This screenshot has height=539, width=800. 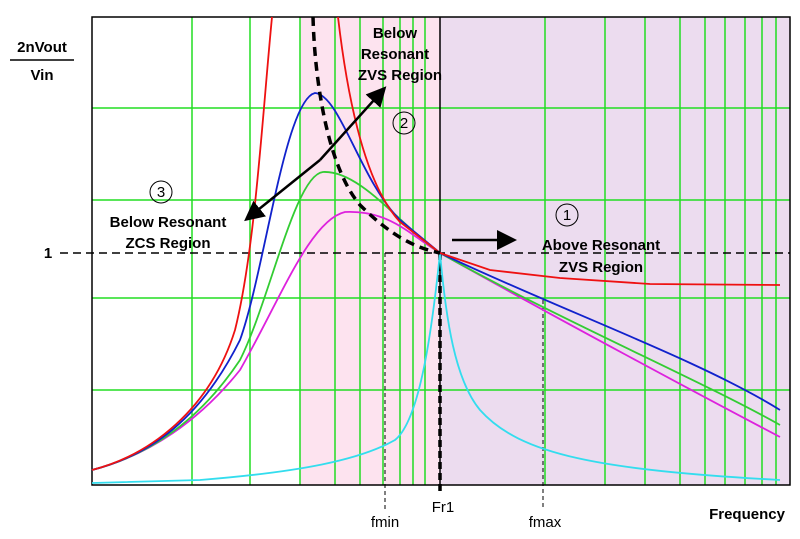 I want to click on region-number: 3, so click(x=161, y=192).